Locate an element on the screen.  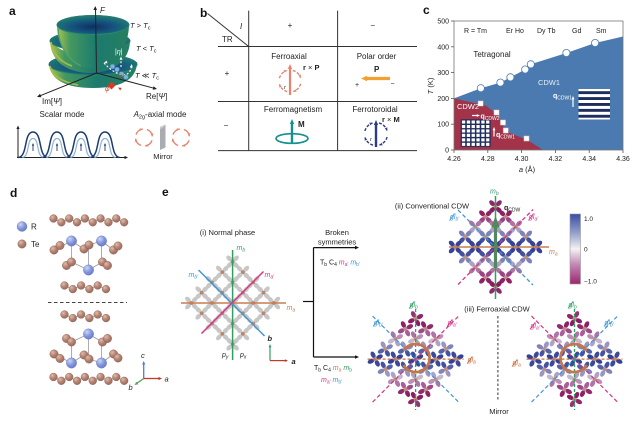
svg-text: P is located at coordinates (377, 69).